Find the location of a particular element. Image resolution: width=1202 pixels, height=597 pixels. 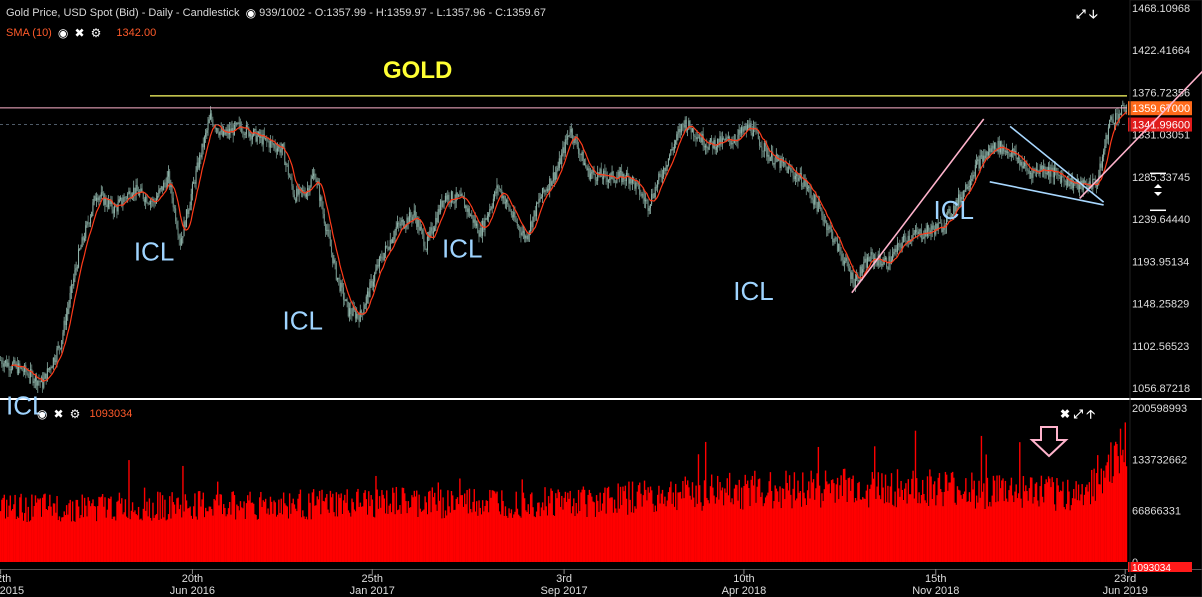

arrow-down-icon: 🡣 is located at coordinates (1093, 14).